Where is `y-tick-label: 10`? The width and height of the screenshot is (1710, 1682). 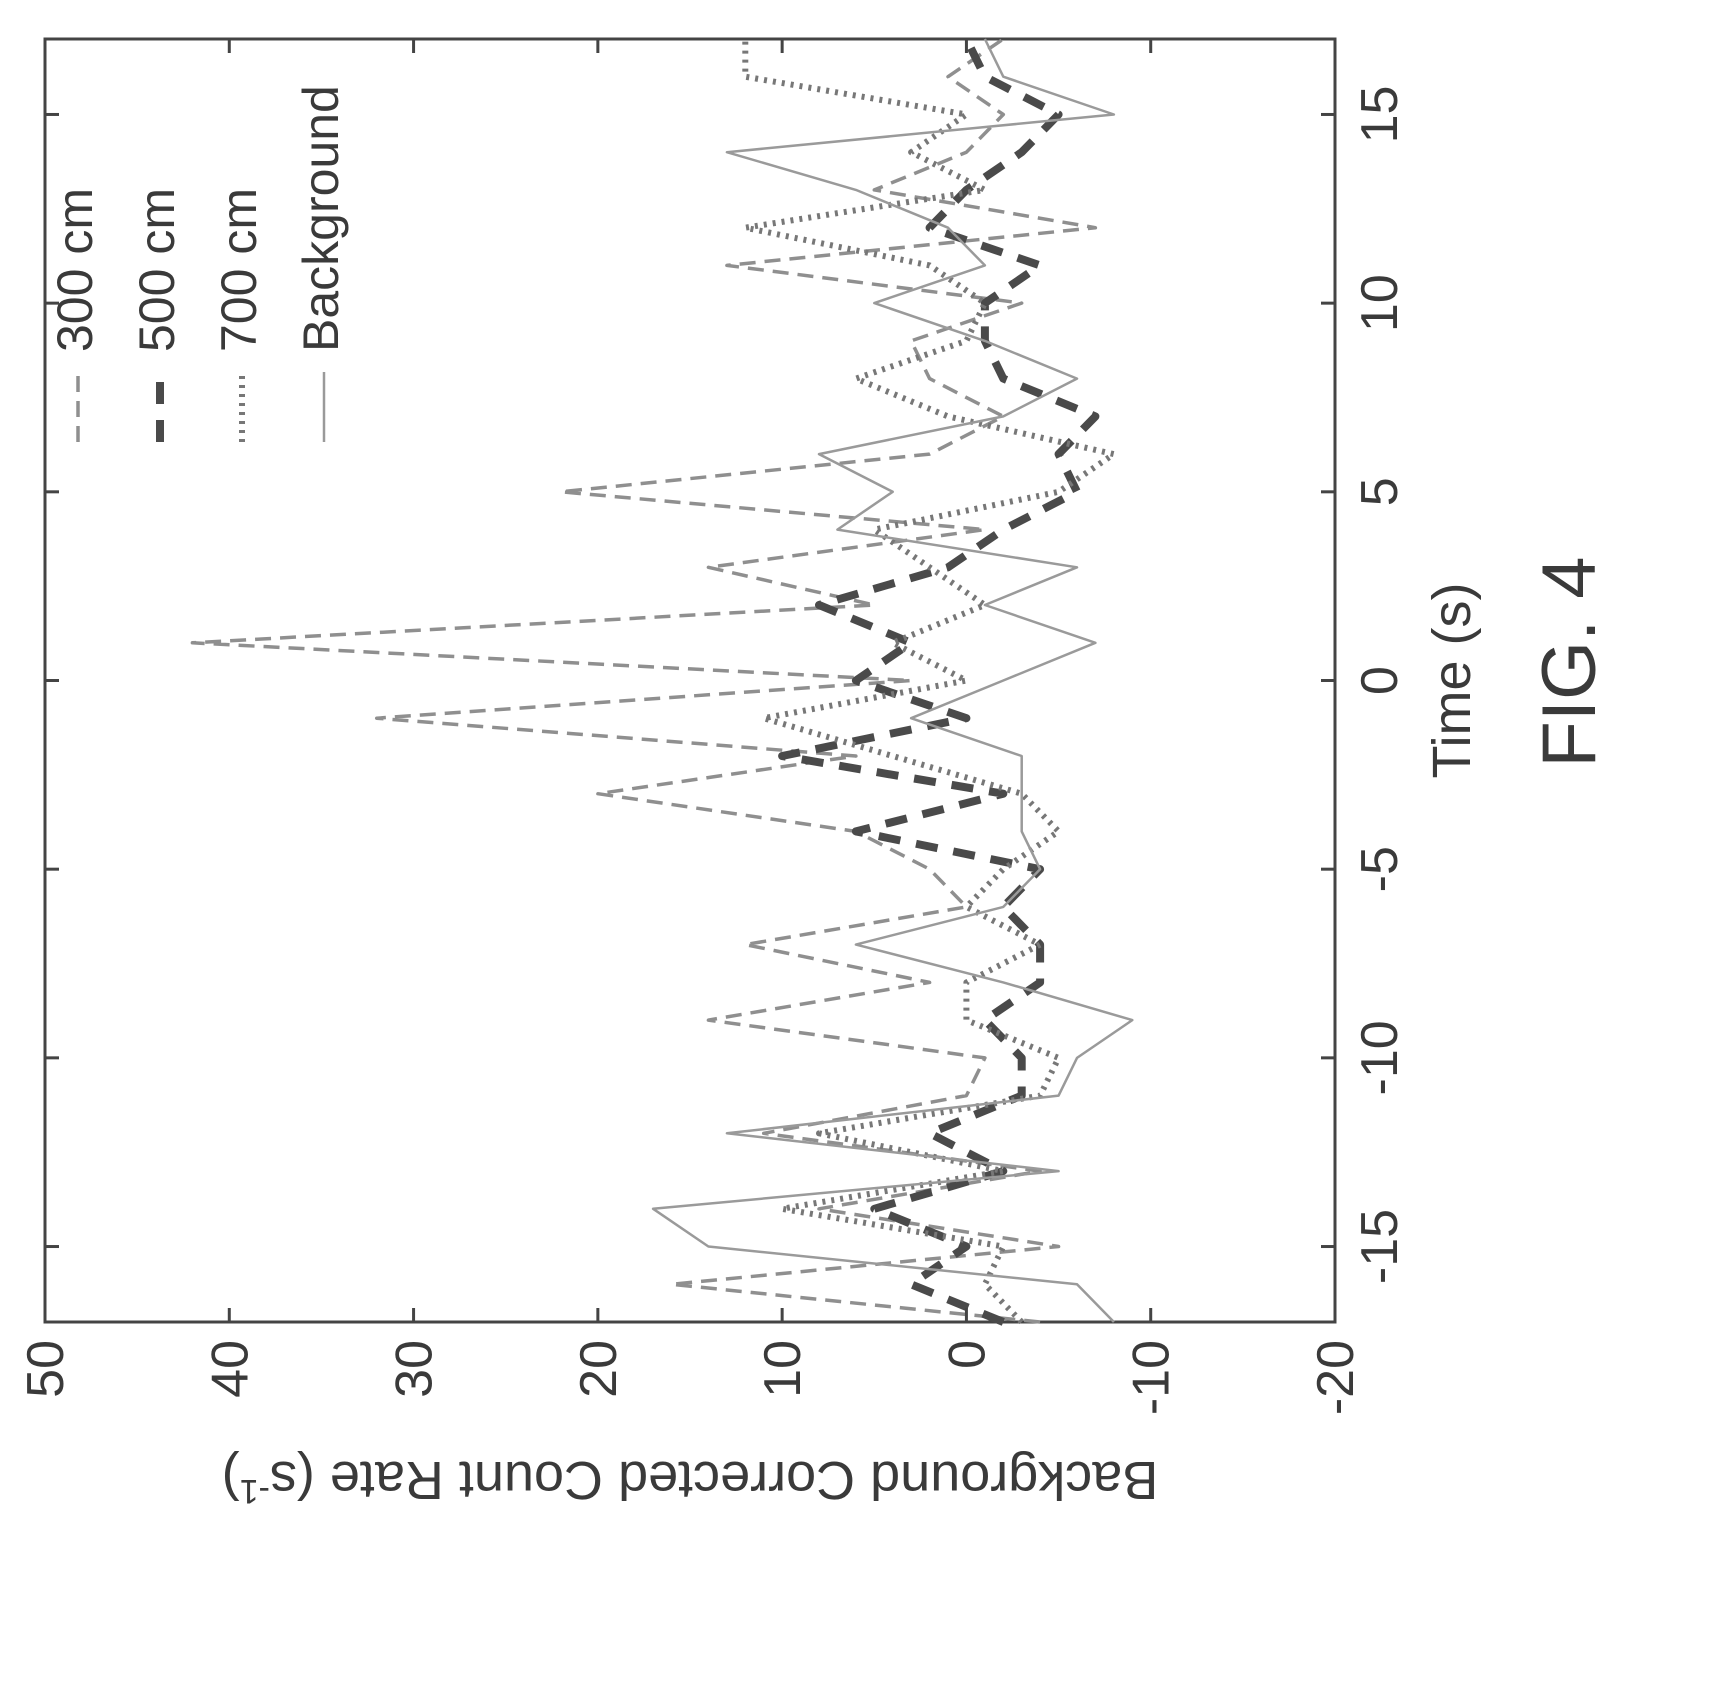
y-tick-label: 10 is located at coordinates (783, 1369).